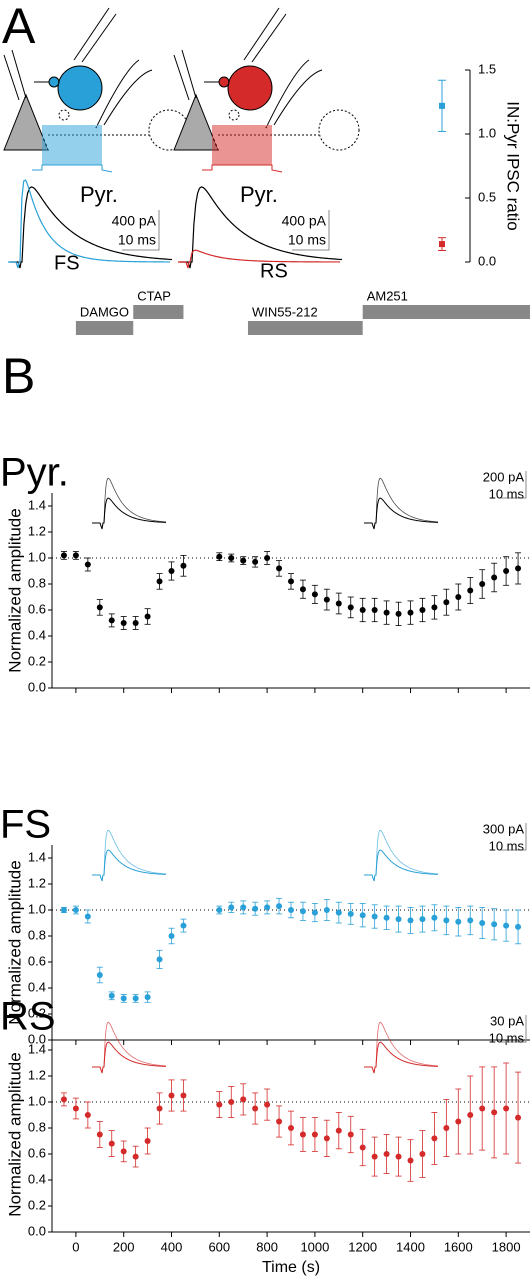  What do you see at coordinates (487, 68) in the screenshot?
I see `y-tick-label: 1.5` at bounding box center [487, 68].